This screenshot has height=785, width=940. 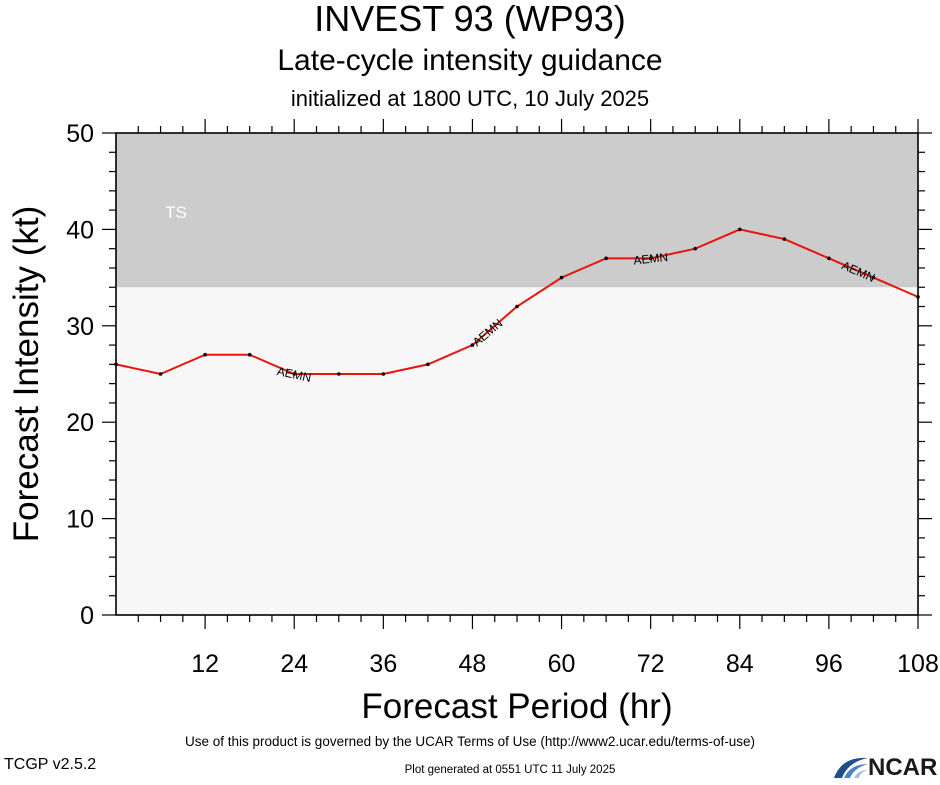 I want to click on version-label: TCGP v2.5.2, so click(x=50, y=764).